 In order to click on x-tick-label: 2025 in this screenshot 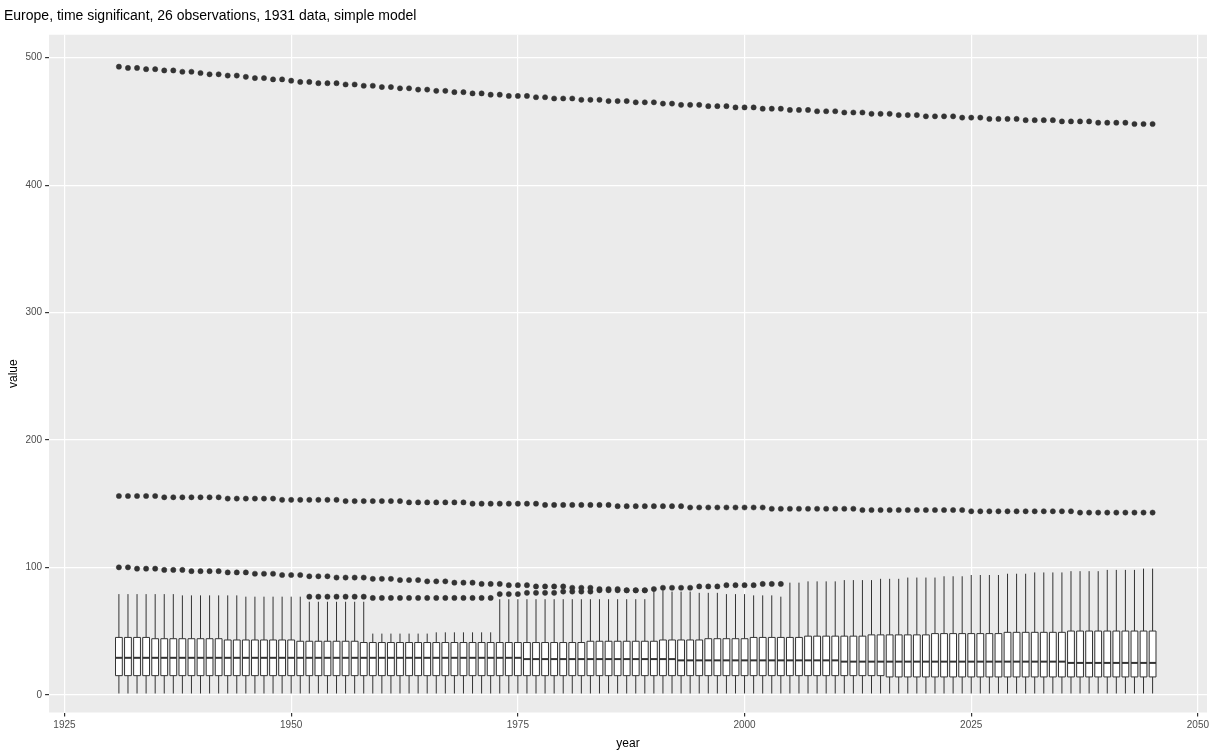, I will do `click(971, 725)`.